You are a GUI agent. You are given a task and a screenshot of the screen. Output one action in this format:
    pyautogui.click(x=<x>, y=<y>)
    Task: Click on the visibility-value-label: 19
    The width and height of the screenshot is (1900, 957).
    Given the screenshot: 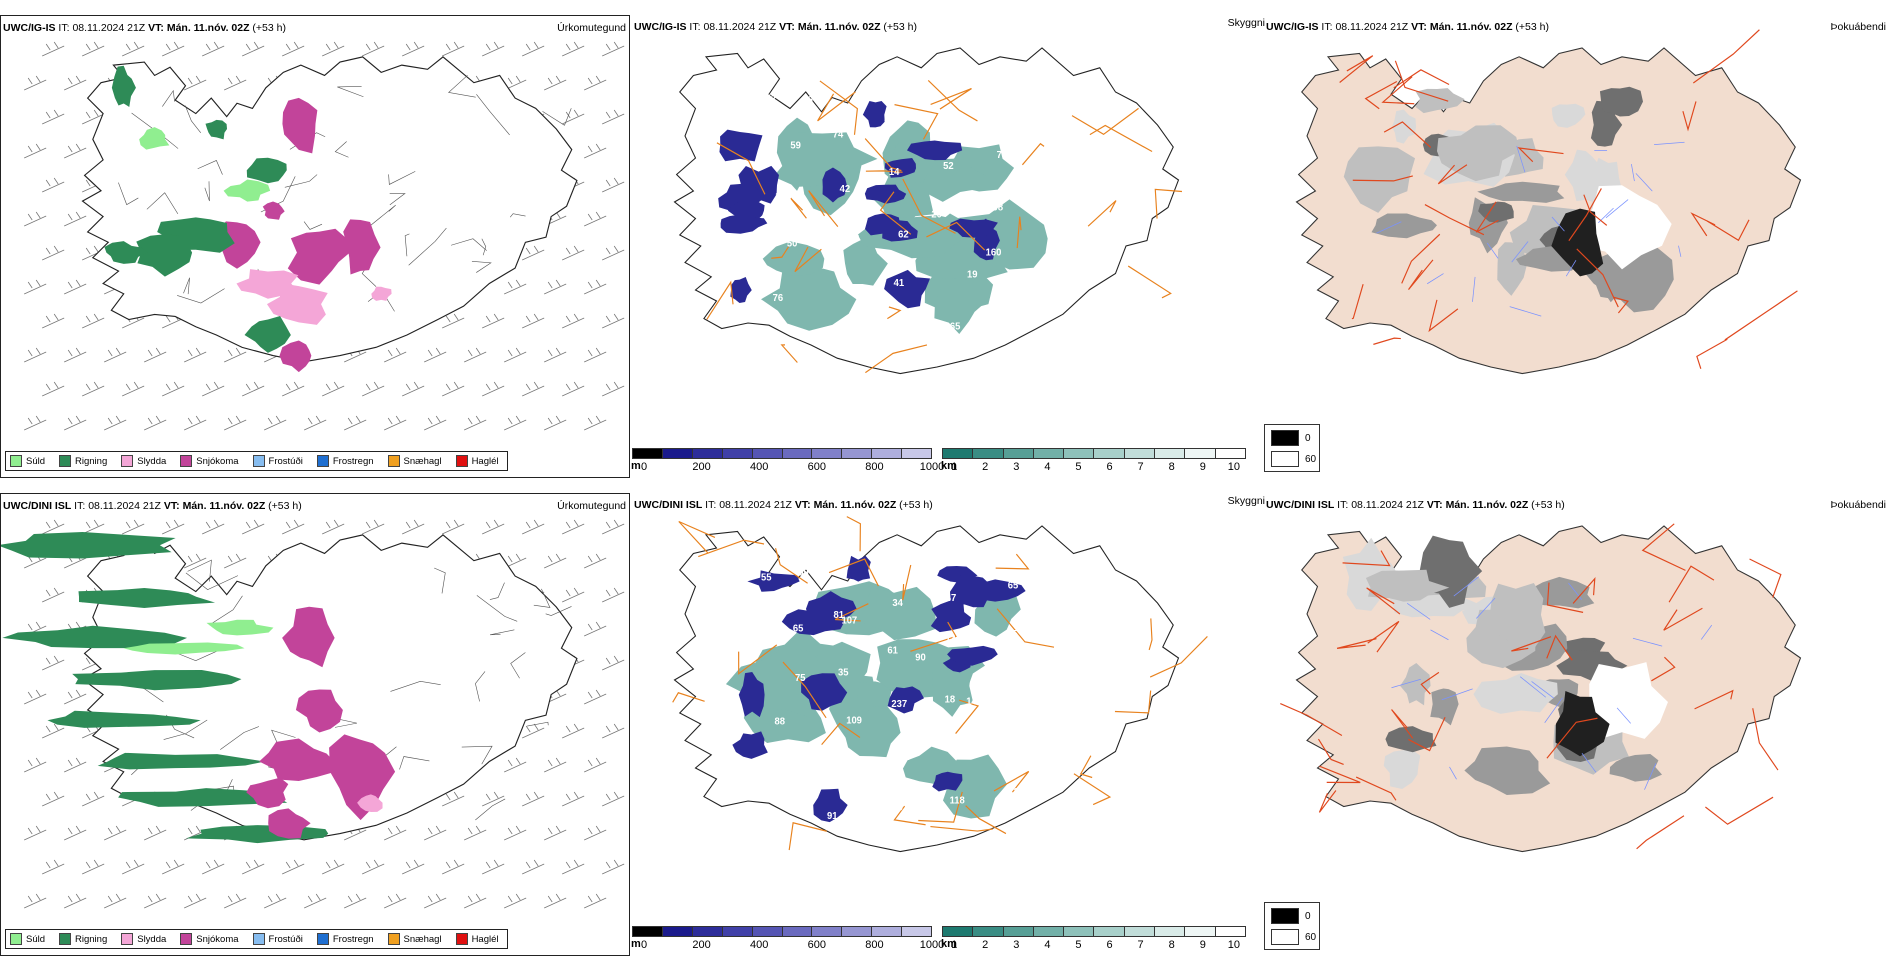 What is the action you would take?
    pyautogui.click(x=972, y=274)
    